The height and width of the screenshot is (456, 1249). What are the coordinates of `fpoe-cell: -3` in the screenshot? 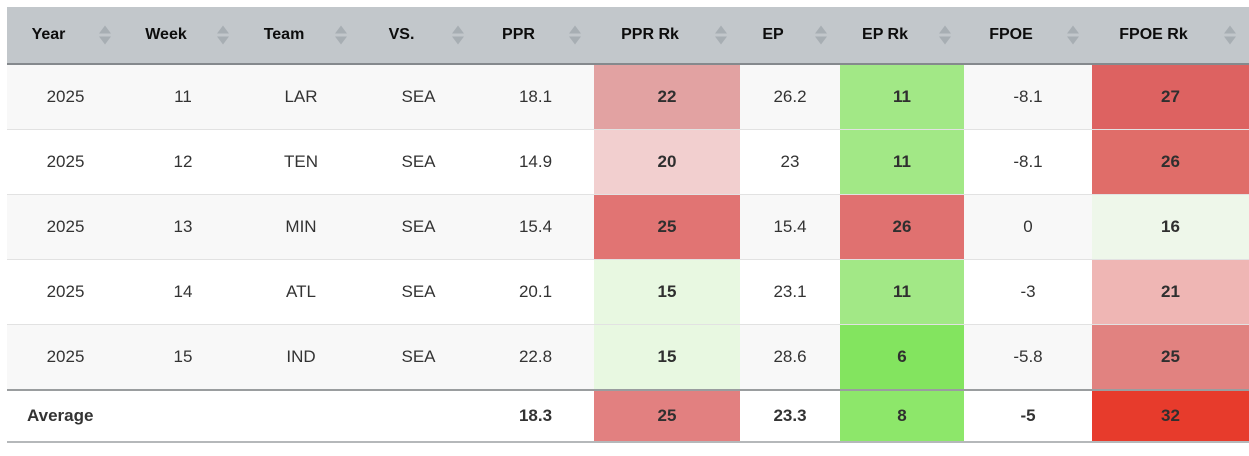 It's located at (1028, 292).